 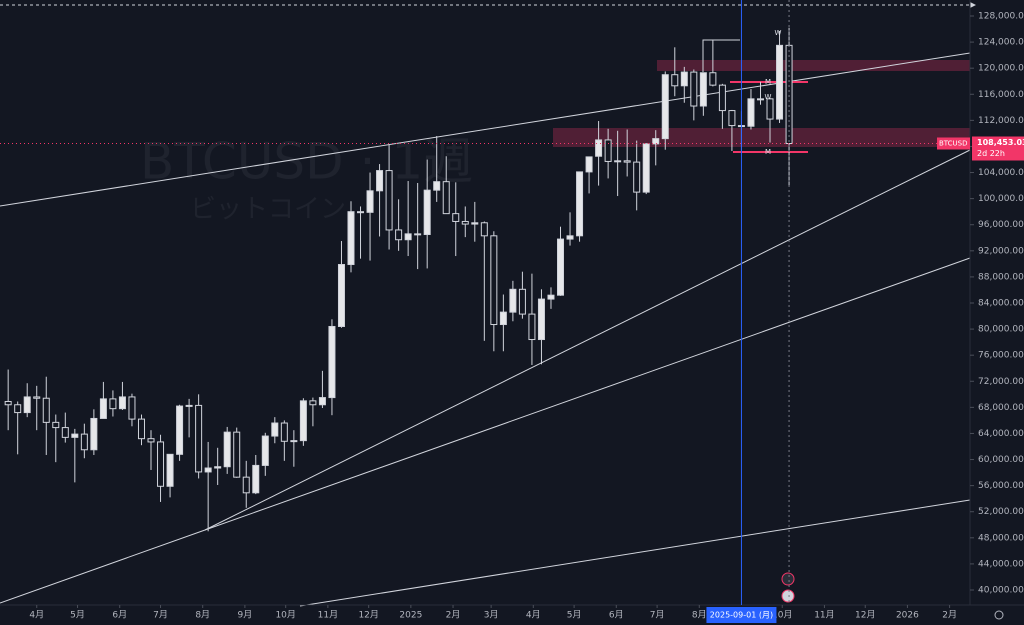 What do you see at coordinates (1001, 277) in the screenshot?
I see `y-tick-label: 88,000.00` at bounding box center [1001, 277].